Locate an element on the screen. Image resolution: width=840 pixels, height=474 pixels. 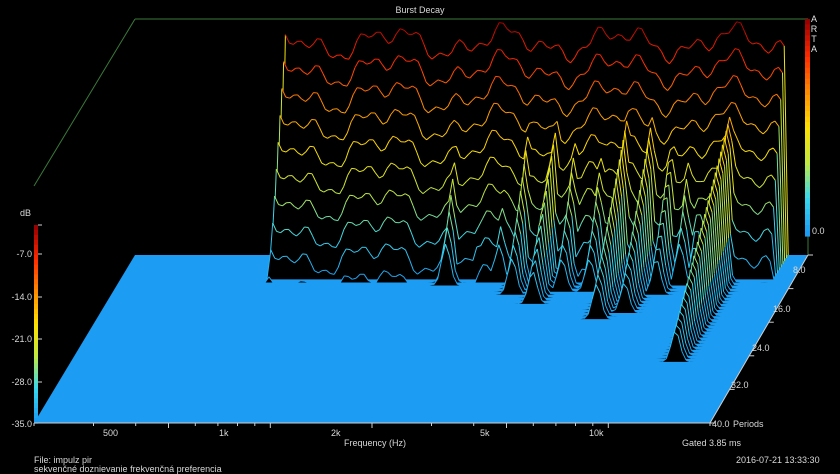
brand-letter: A is located at coordinates (813, 19).